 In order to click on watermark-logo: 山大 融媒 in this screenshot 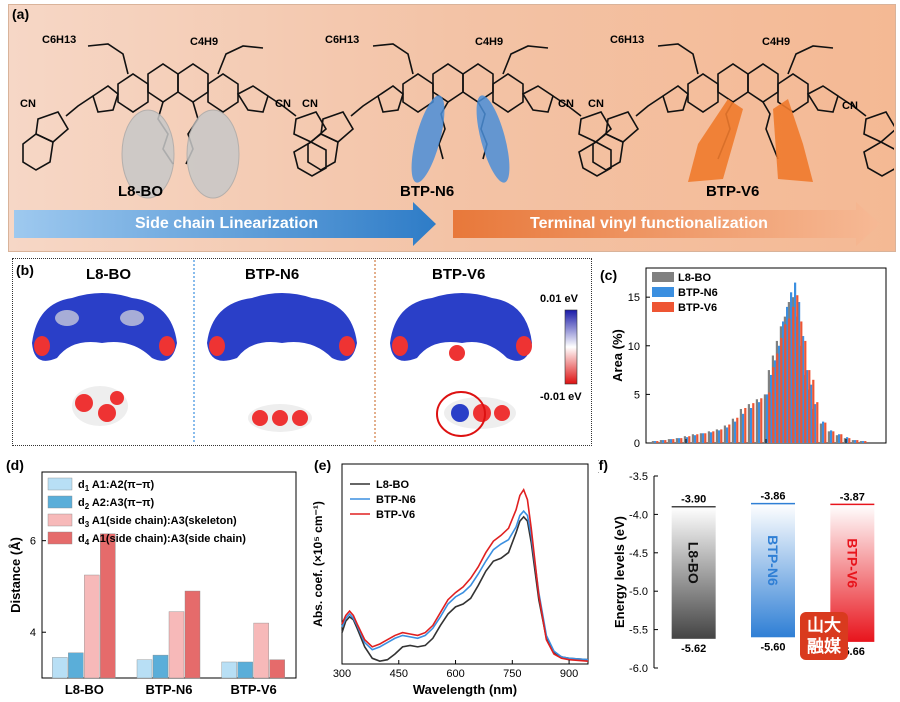, I will do `click(824, 636)`.